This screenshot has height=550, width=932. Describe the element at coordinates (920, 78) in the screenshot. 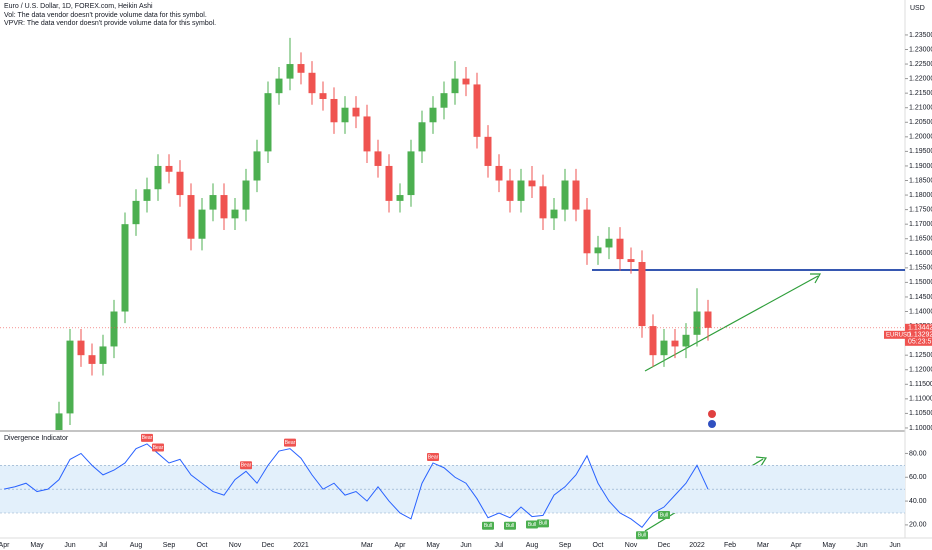

I see `y-tick-label: 1.22000` at that location.